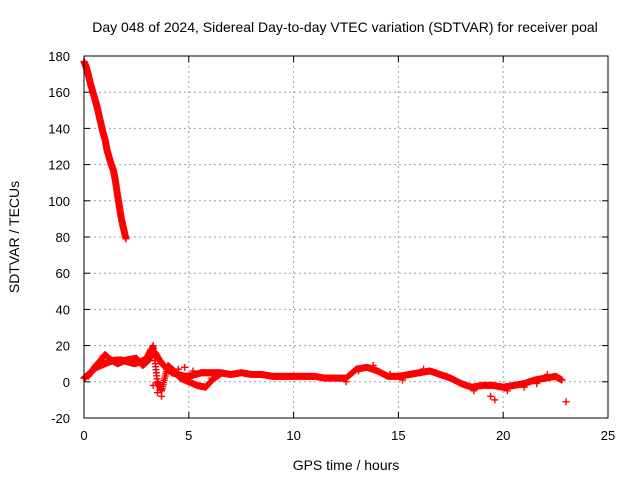 This screenshot has width=640, height=480. Describe the element at coordinates (608, 435) in the screenshot. I see `x-tick-label: 25` at that location.